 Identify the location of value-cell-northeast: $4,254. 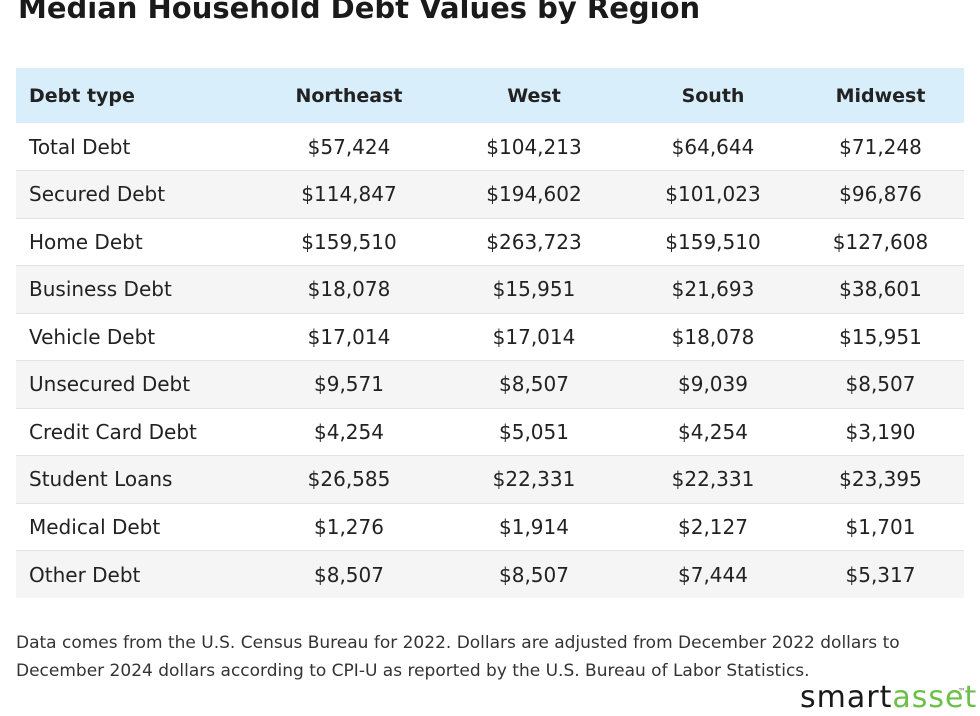
(349, 431).